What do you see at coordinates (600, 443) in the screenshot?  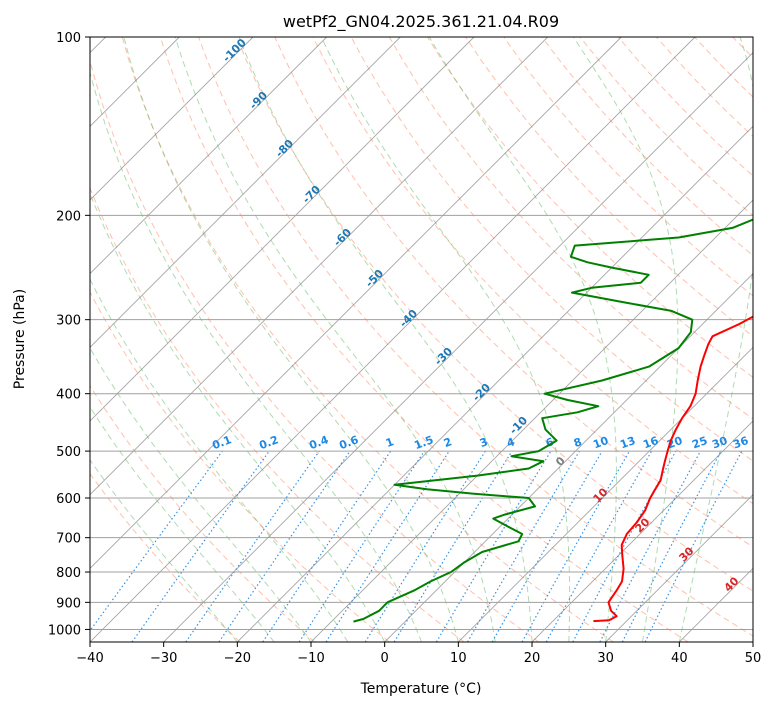 I see `mixing-ratio-label-11: 10` at bounding box center [600, 443].